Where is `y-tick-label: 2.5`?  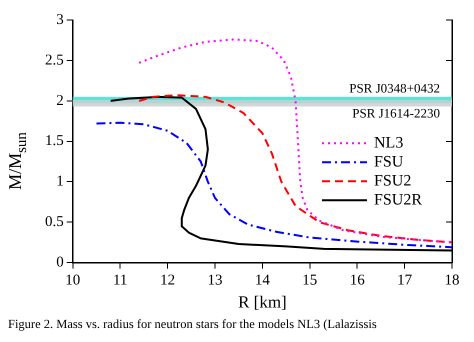
y-tick-label: 2.5 is located at coordinates (54, 60).